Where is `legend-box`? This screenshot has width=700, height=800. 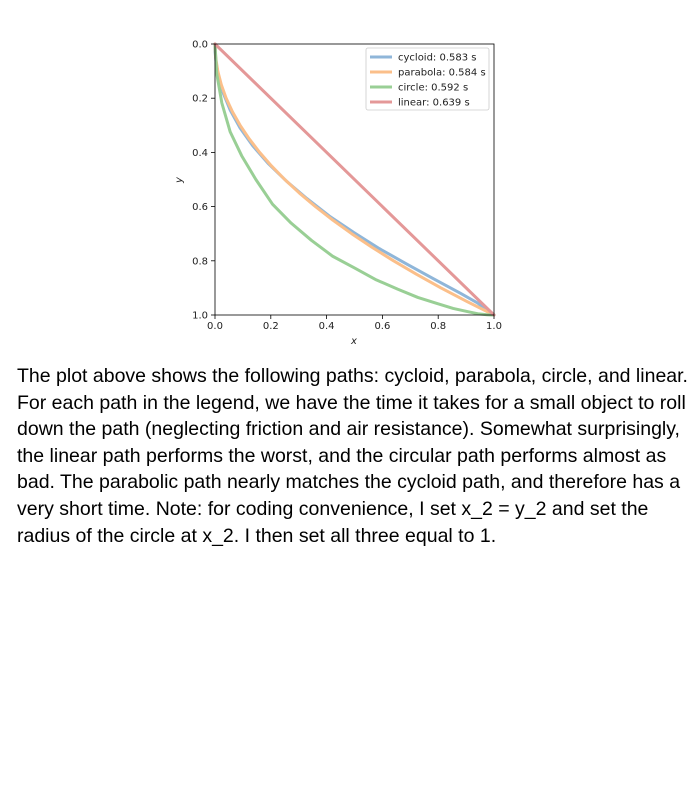 legend-box is located at coordinates (427, 79).